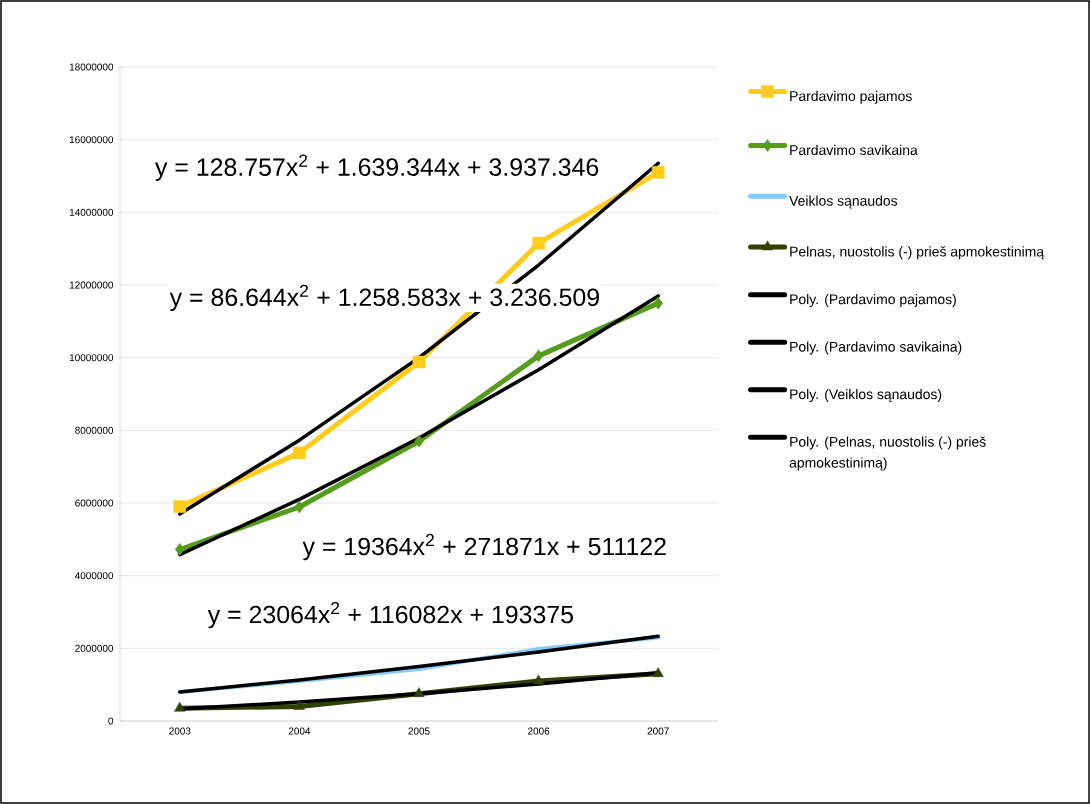  Describe the element at coordinates (873, 300) in the screenshot. I see `legend-label: Poly. (Pardavimo pajamos)` at that location.